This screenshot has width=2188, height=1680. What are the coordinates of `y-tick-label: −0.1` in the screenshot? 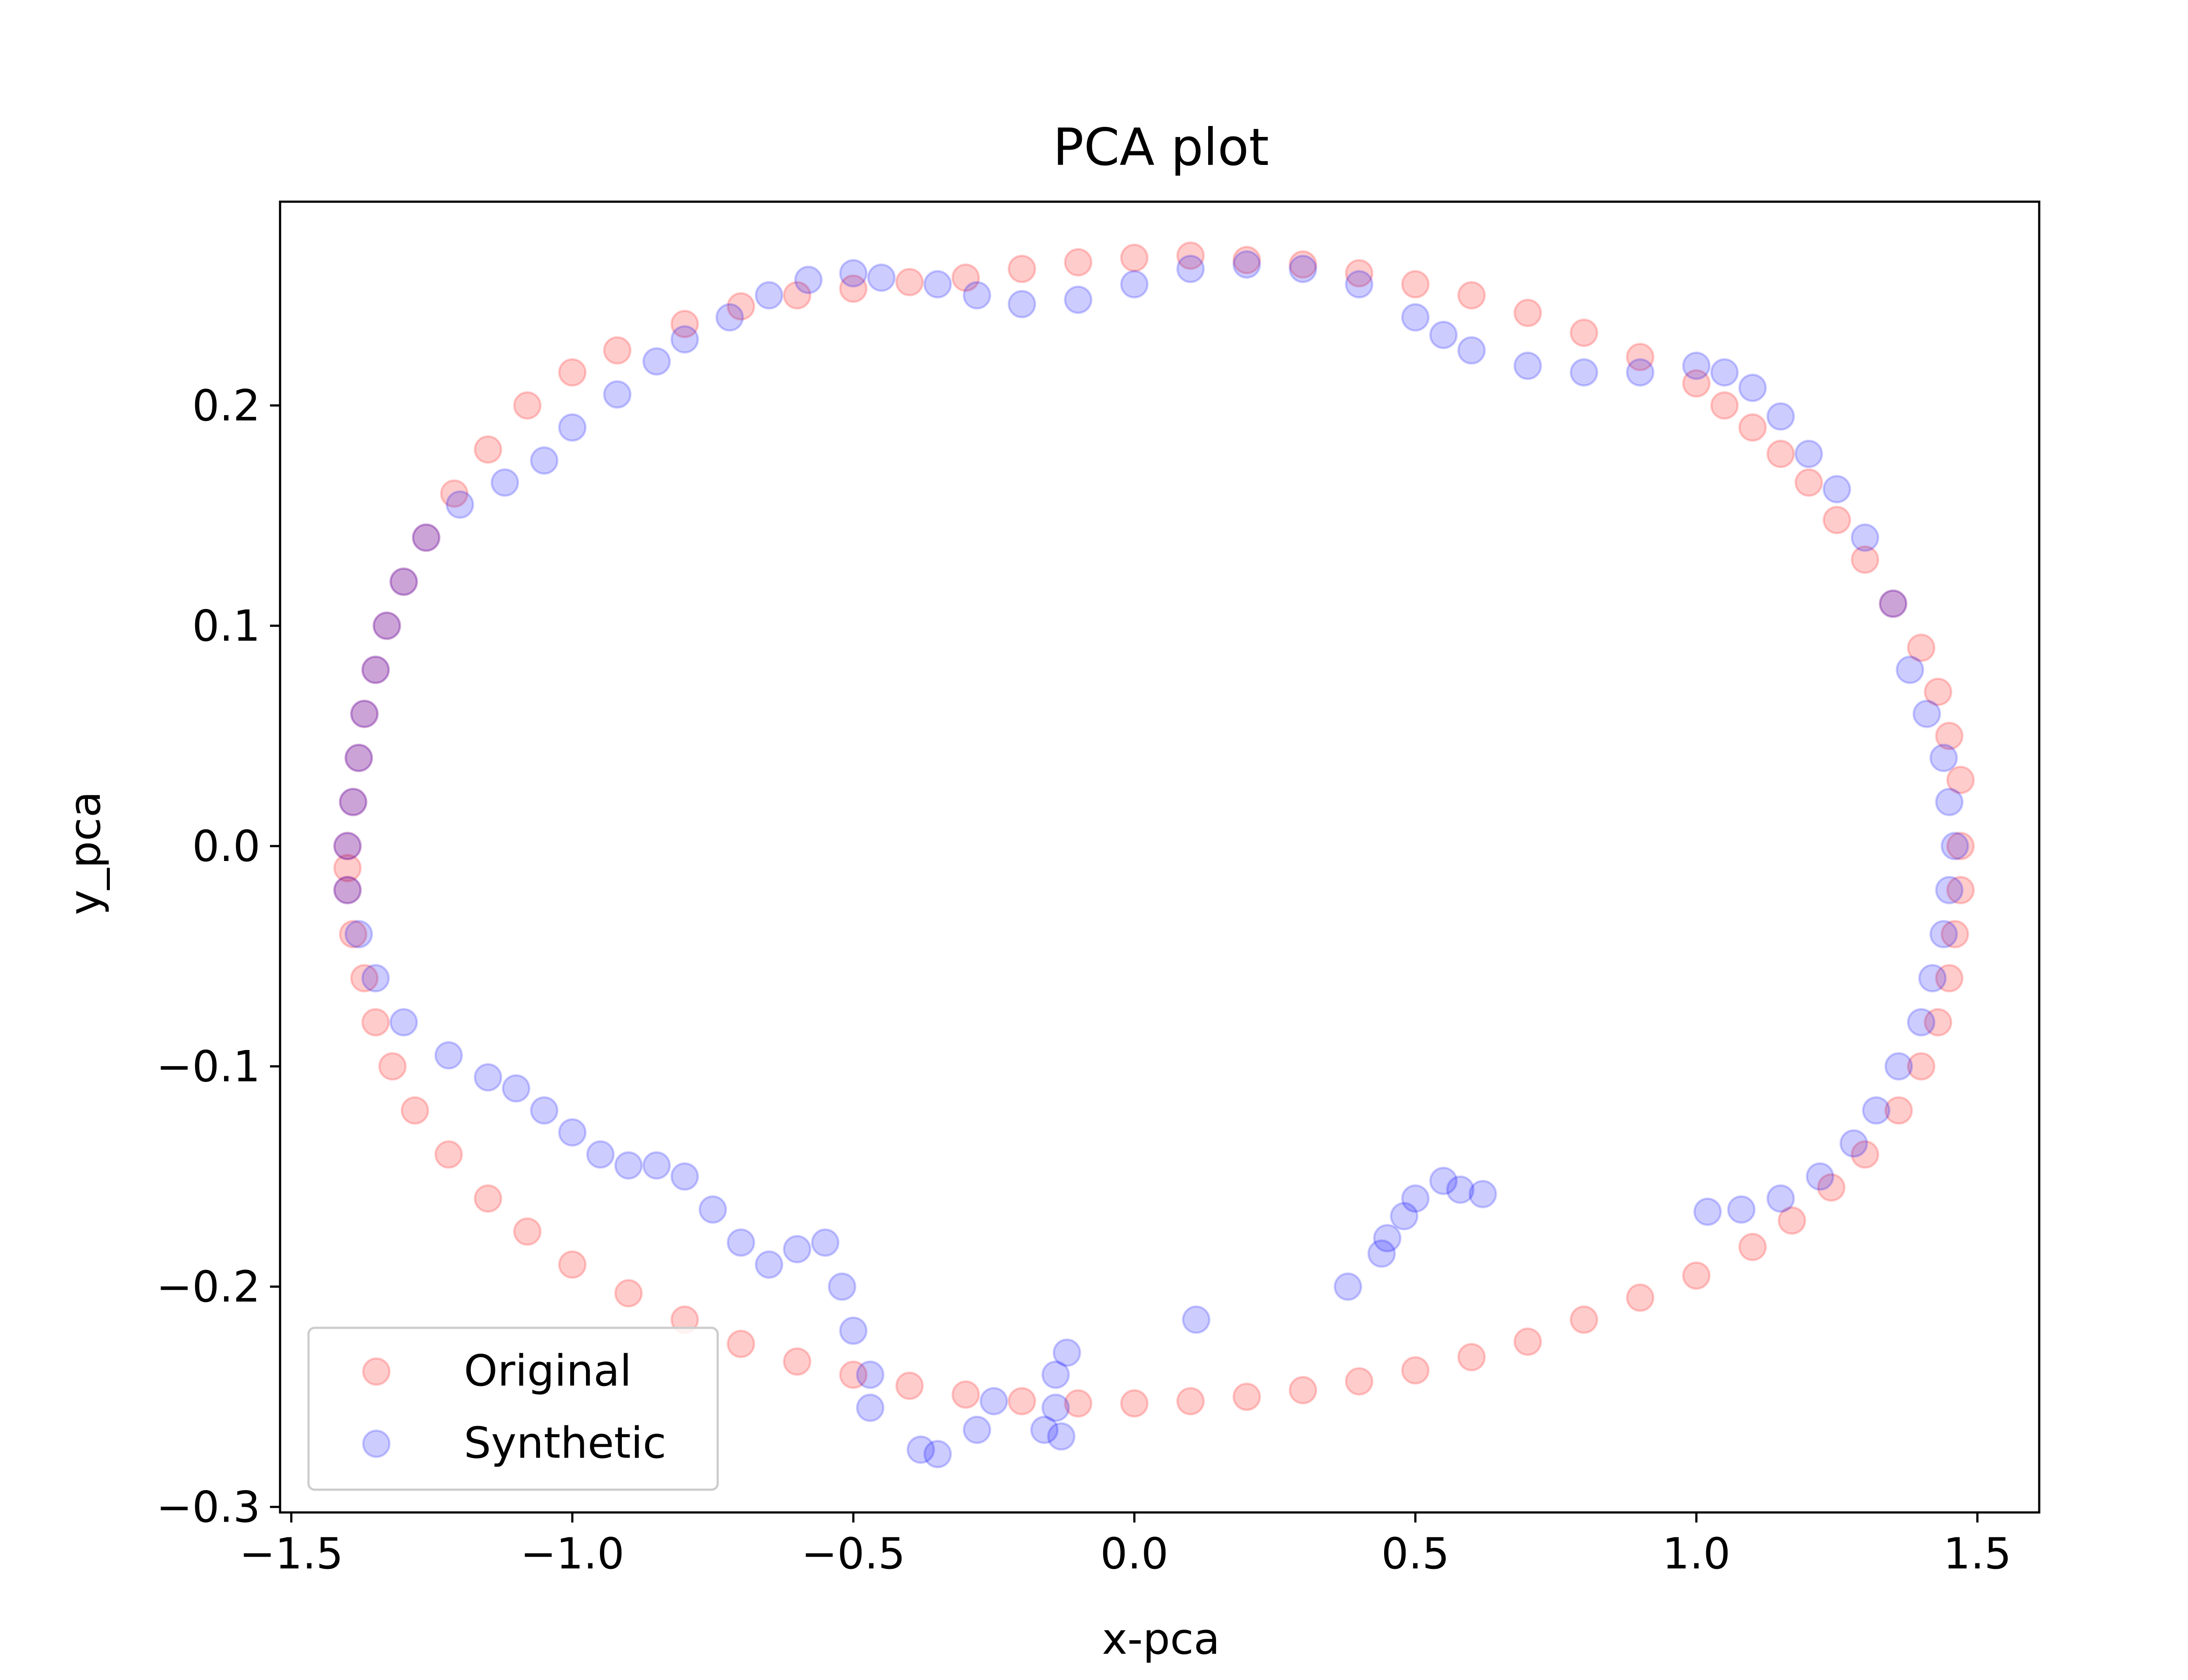 It's located at (208, 1067).